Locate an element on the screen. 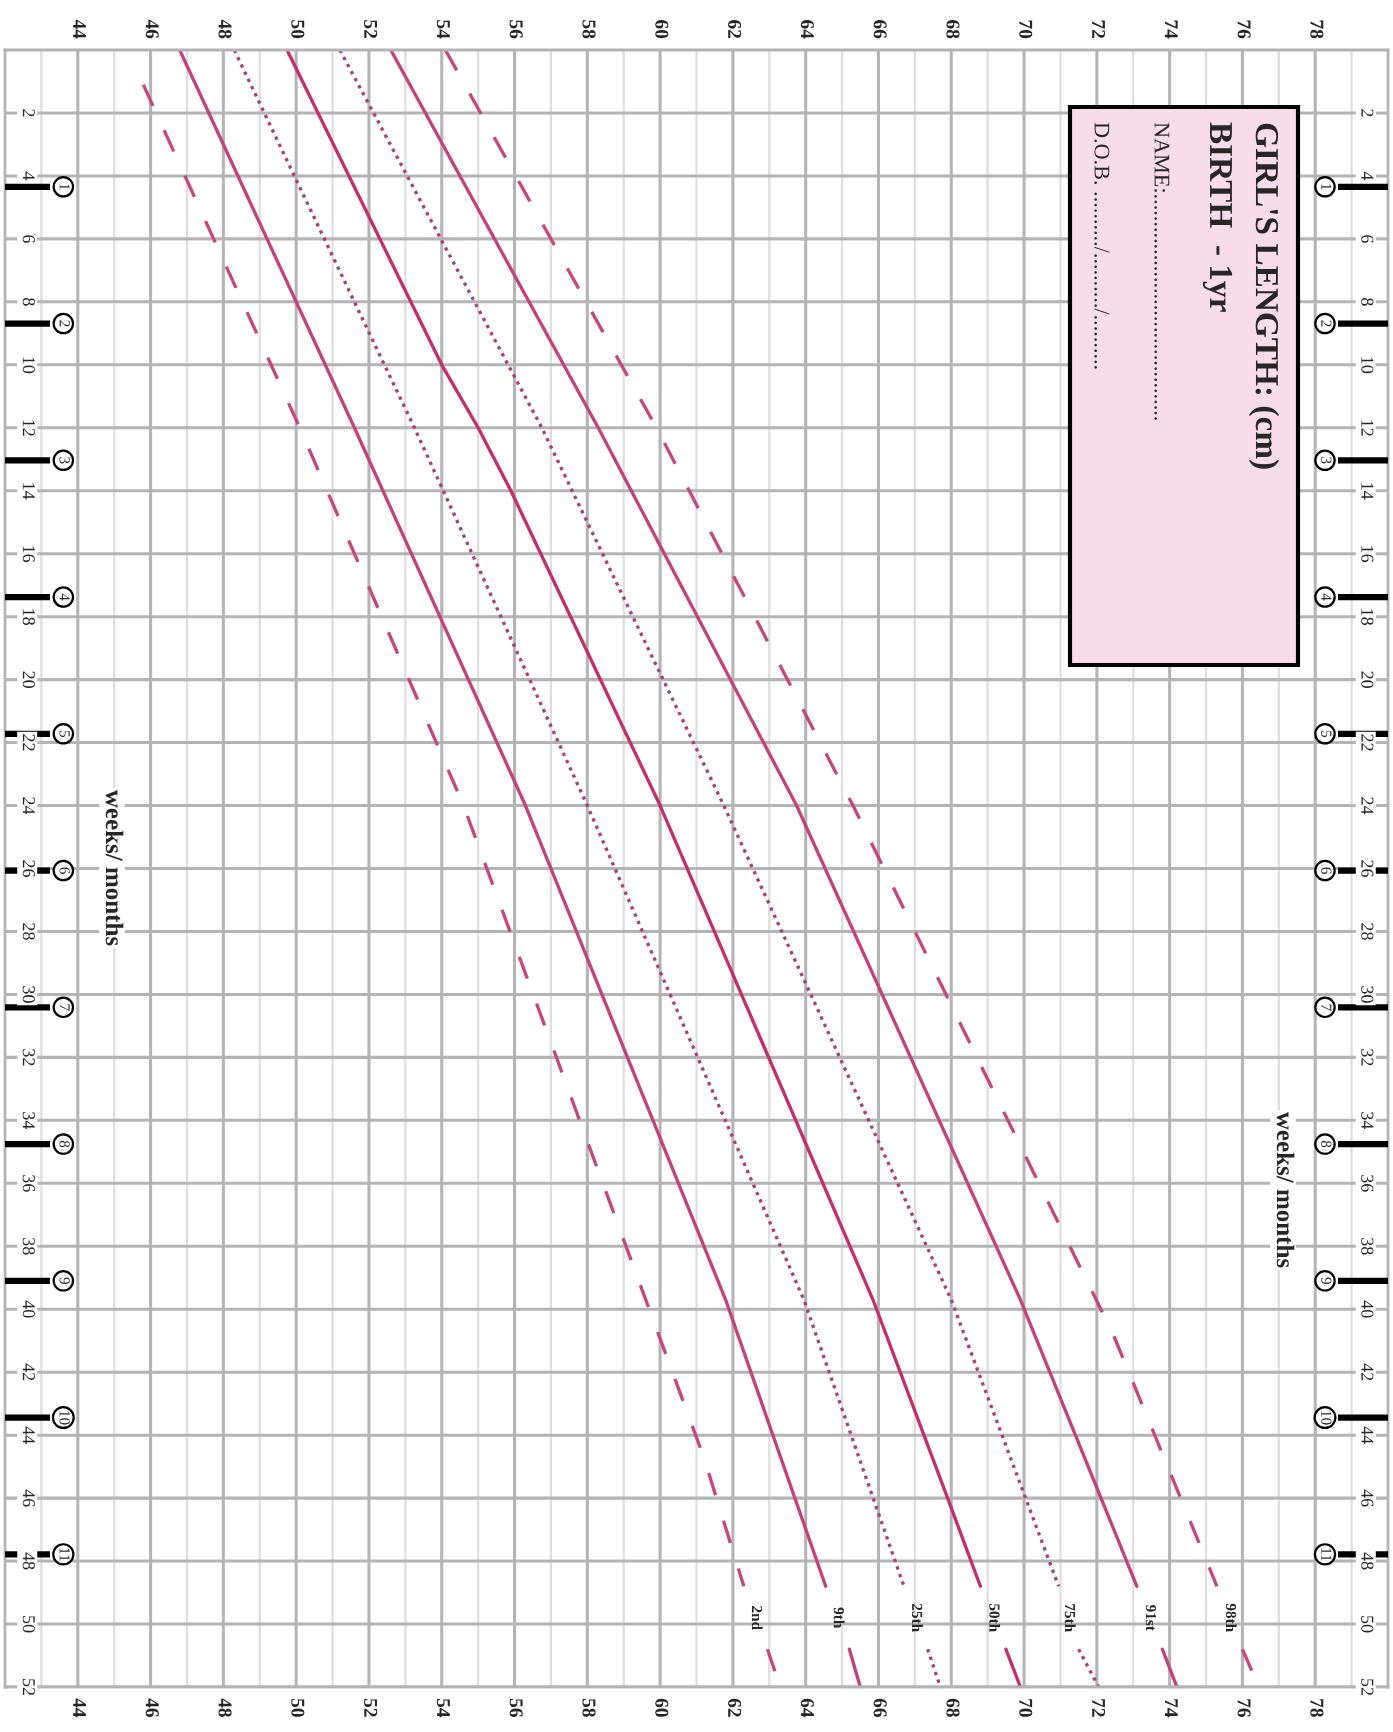  x-tick-label: 72 is located at coordinates (1099, 1708).